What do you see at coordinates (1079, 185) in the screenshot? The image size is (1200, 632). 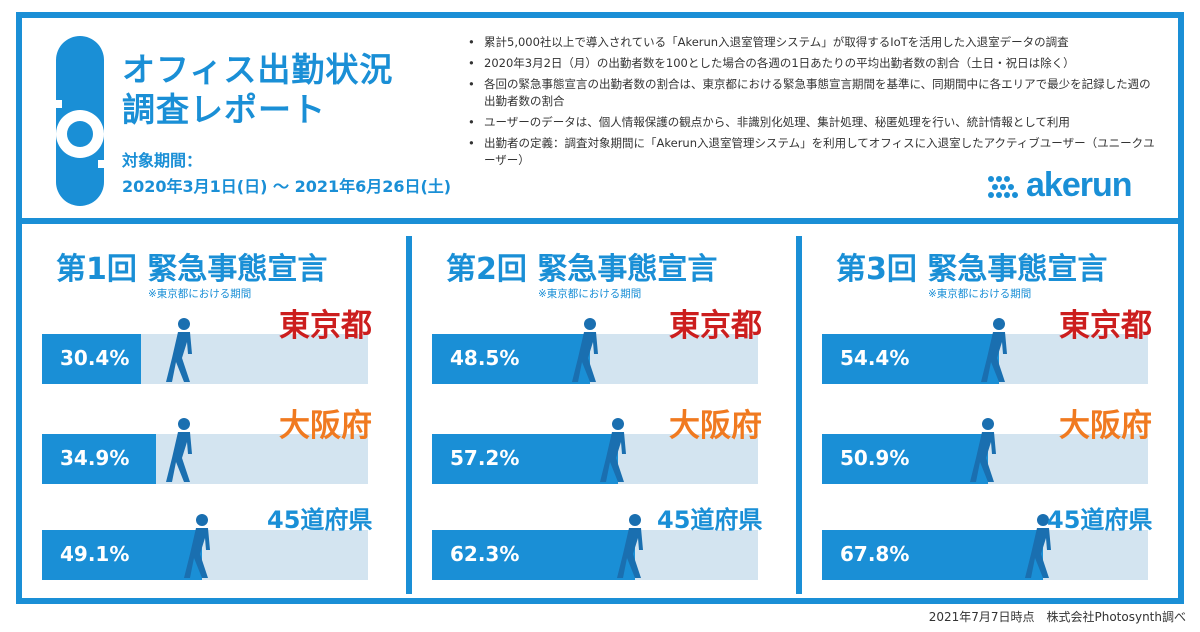 I see `brand-name: akerun` at bounding box center [1079, 185].